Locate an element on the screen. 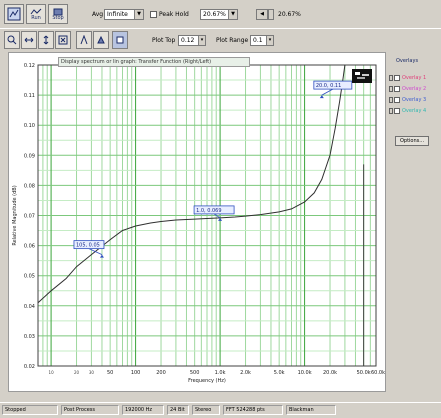 The image size is (441, 418). settings-icon is located at coordinates (14, 14).